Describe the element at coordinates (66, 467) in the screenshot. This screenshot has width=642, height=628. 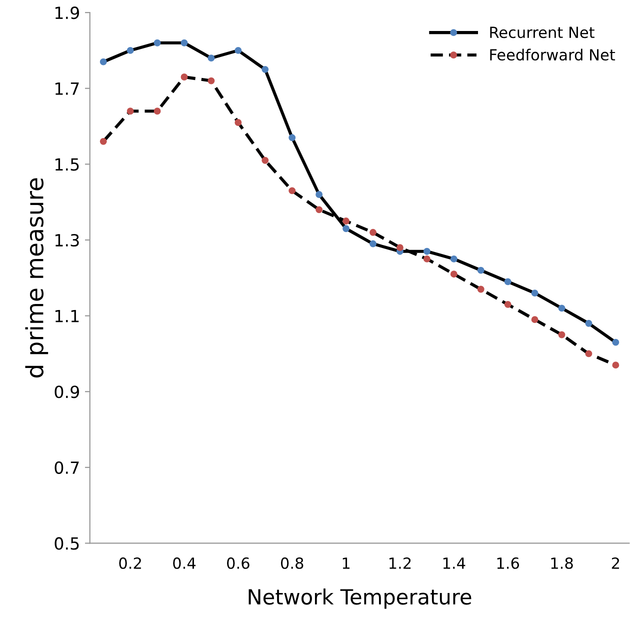
I see `y-tick-label: 0.7` at that location.